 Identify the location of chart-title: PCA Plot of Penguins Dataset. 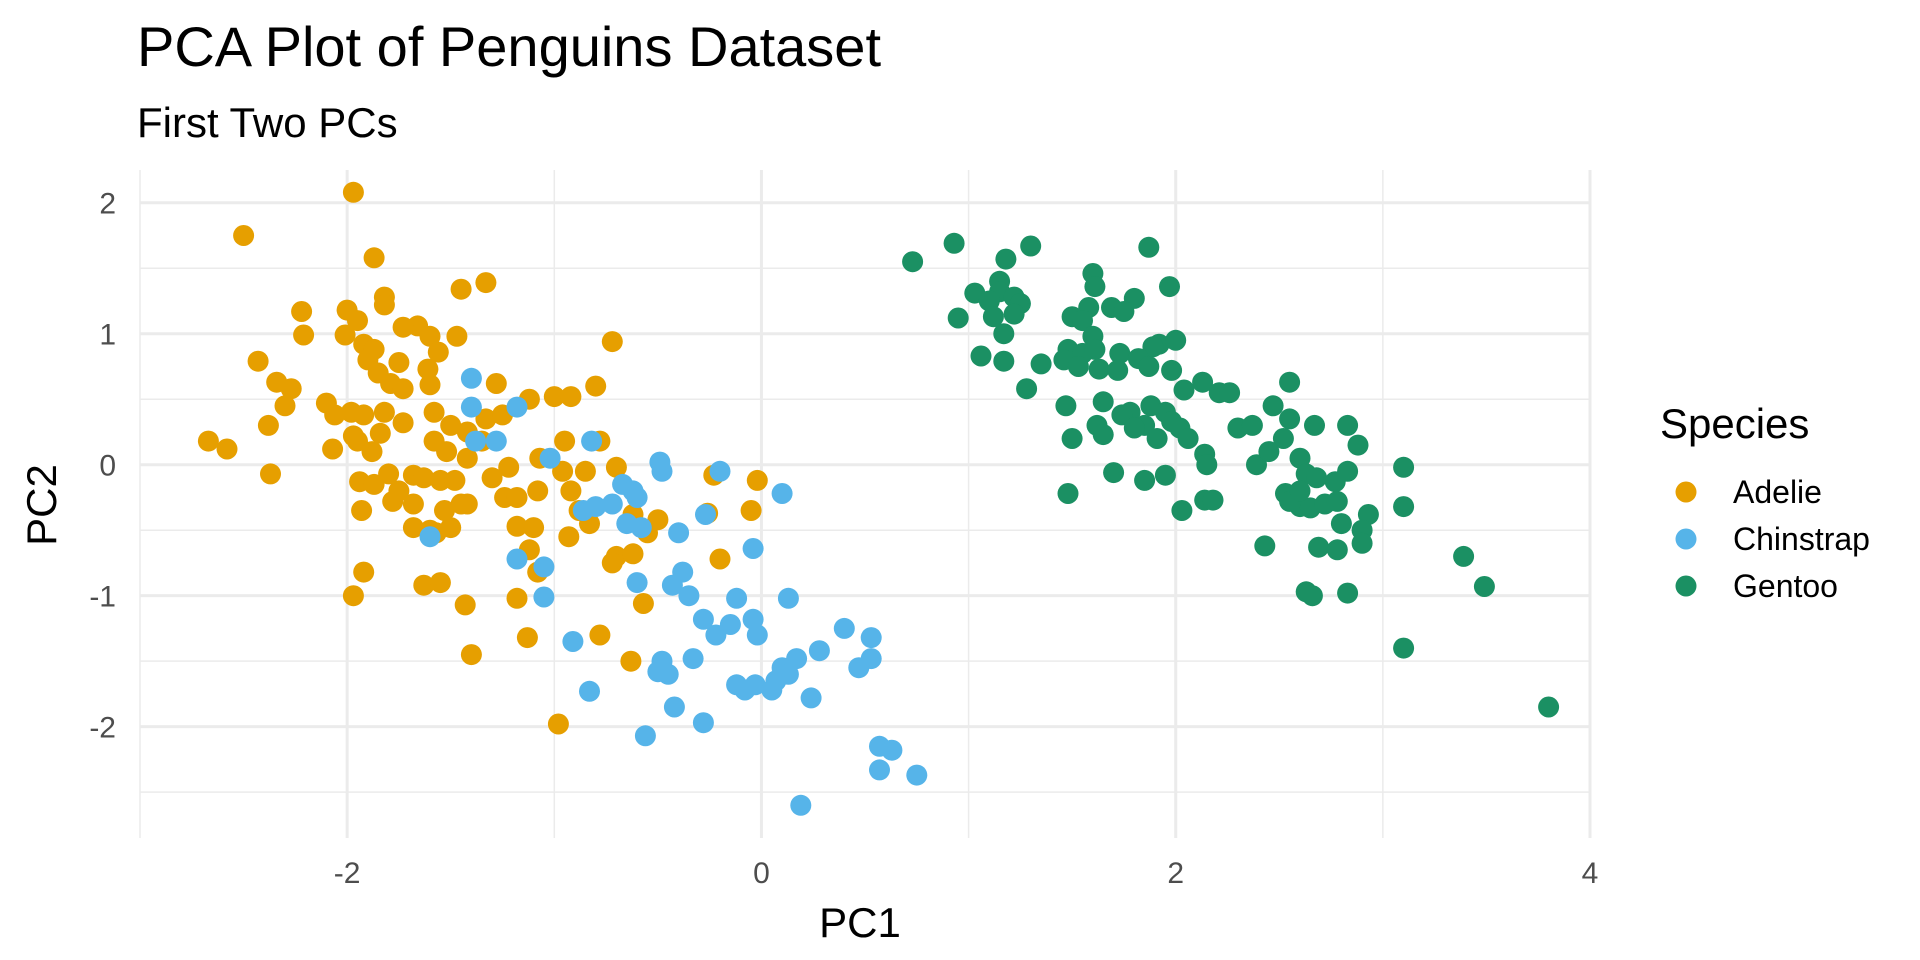
(509, 46).